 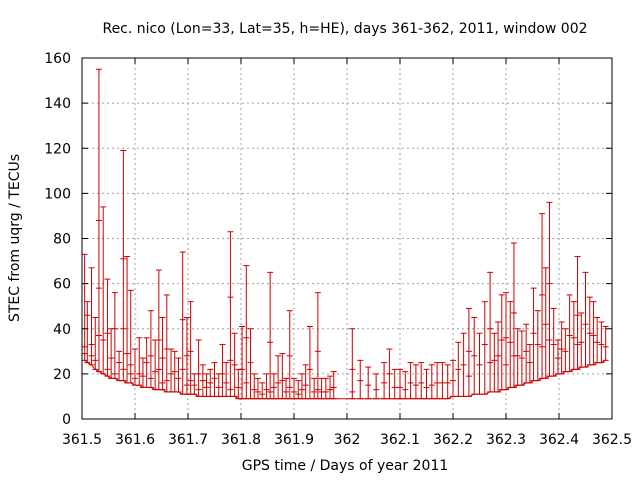 I want to click on x-tick-label: 361.6, so click(x=135, y=440).